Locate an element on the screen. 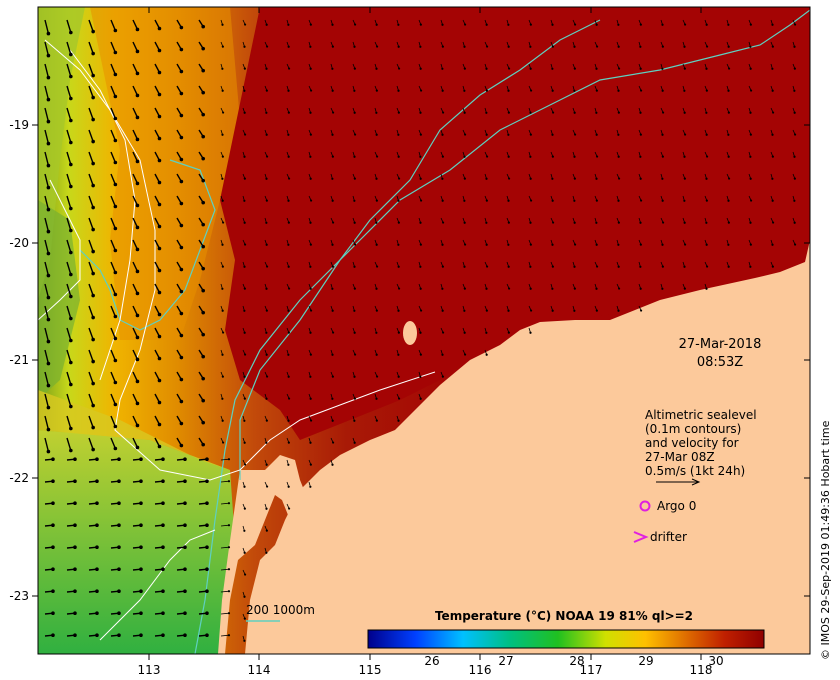 This screenshot has width=840, height=680. y-tick-label: -20 is located at coordinates (19, 243).